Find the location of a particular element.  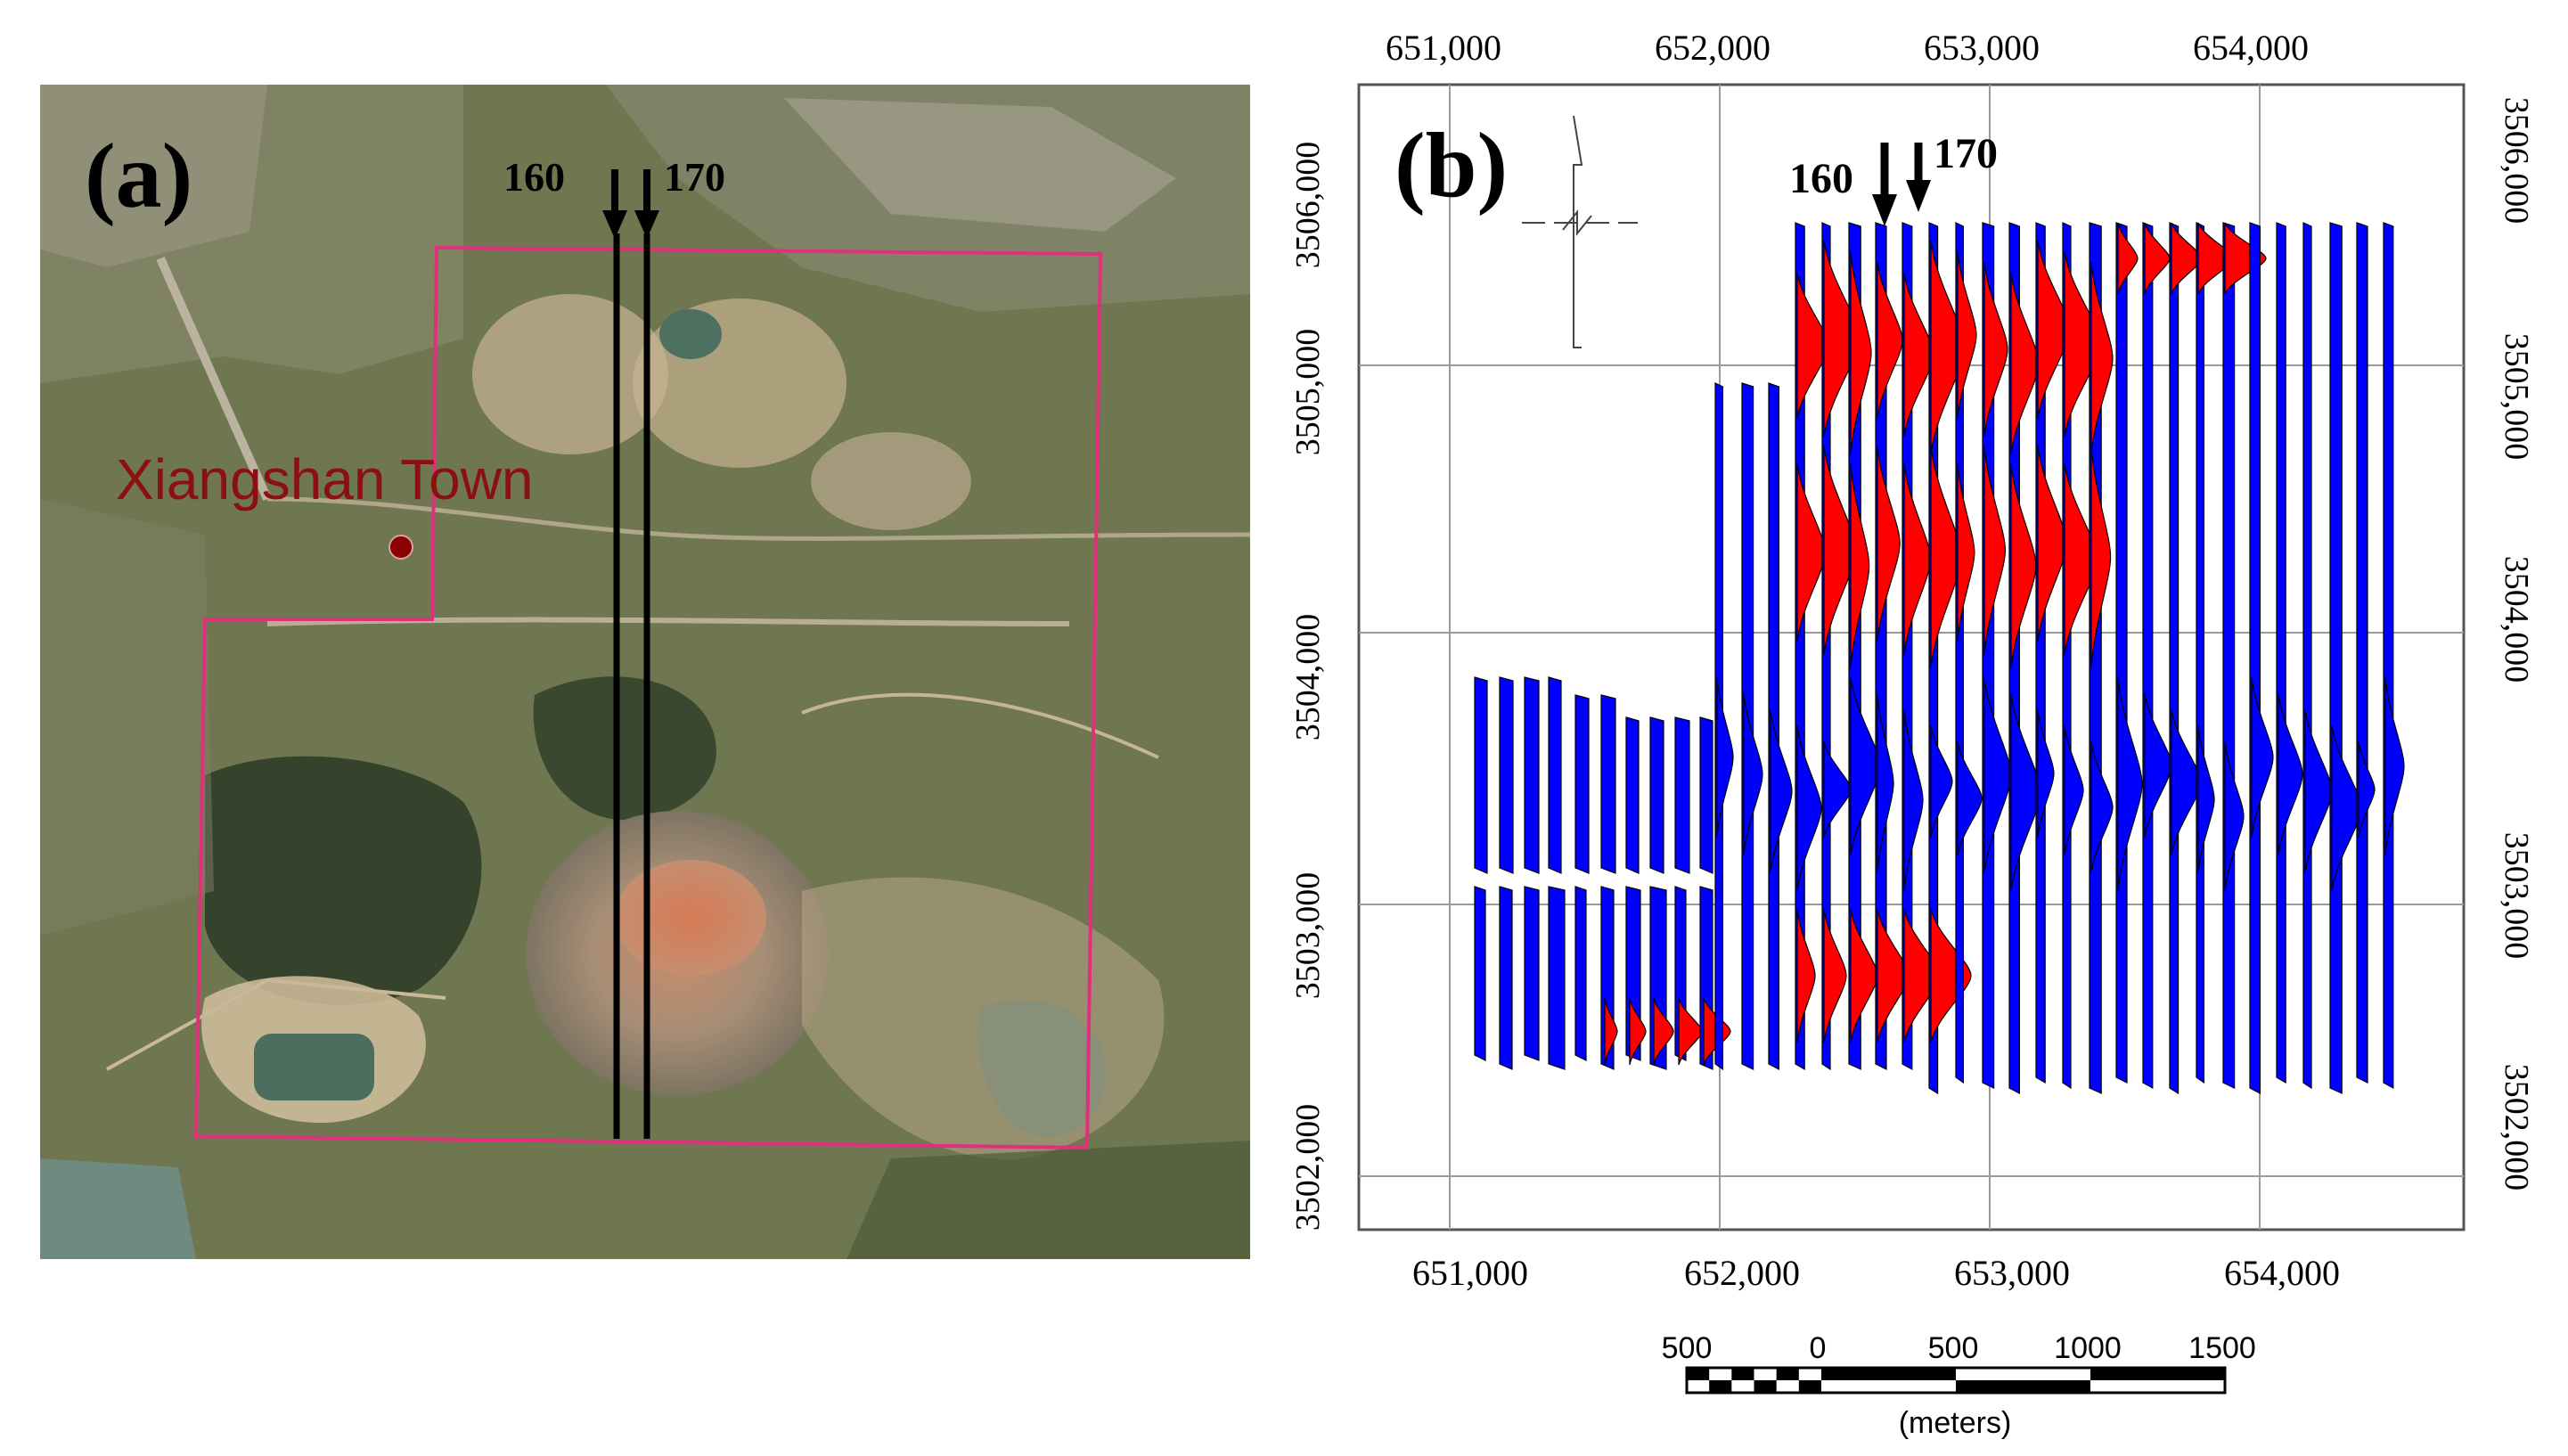

x-tick-top-654000: 654,000 is located at coordinates (2251, 48).